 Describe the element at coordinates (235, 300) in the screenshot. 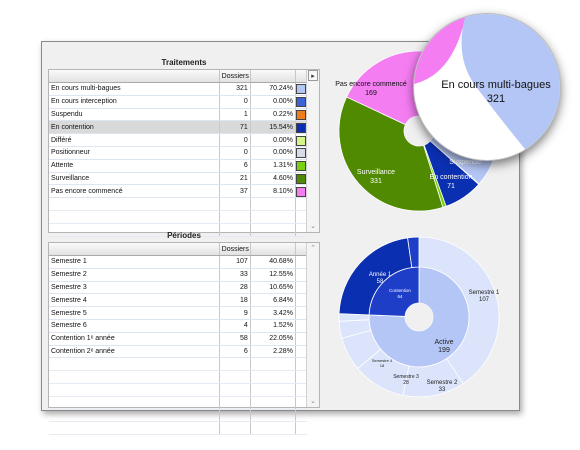

I see `row-count: 18` at that location.